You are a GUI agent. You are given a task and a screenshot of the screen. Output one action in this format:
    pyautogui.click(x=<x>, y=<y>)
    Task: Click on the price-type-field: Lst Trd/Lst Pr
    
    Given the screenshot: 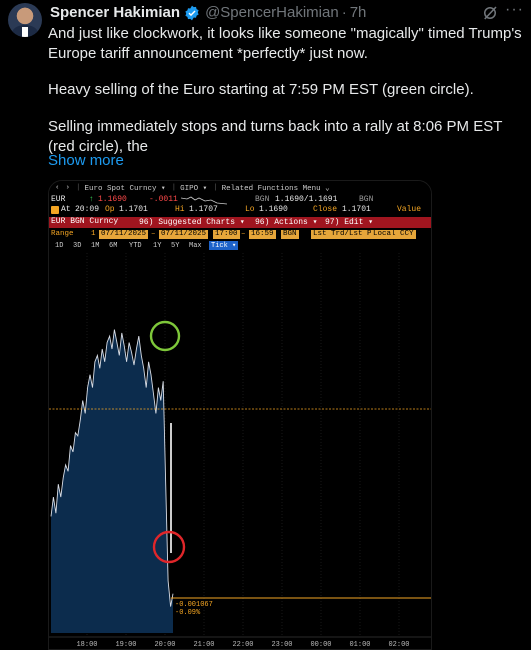 What is the action you would take?
    pyautogui.click(x=345, y=234)
    